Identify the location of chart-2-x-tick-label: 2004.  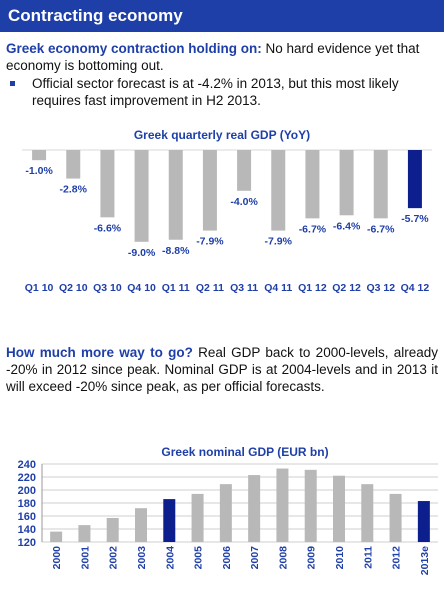
(170, 558).